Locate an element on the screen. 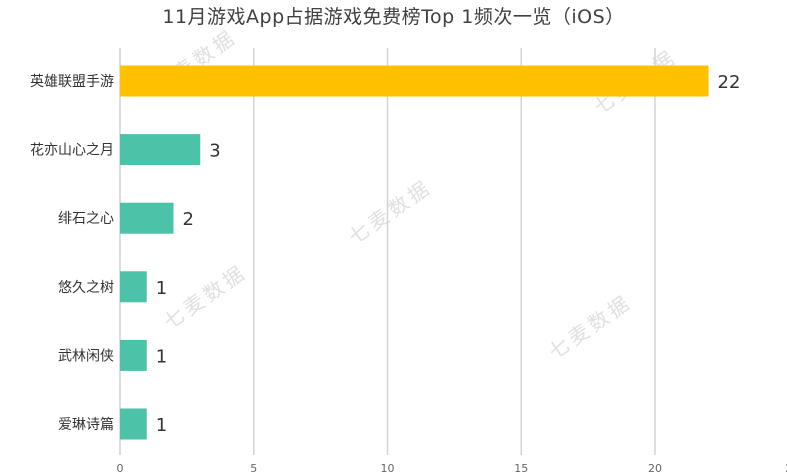 The image size is (787, 476). category-label: 绯石之心 is located at coordinates (86, 219).